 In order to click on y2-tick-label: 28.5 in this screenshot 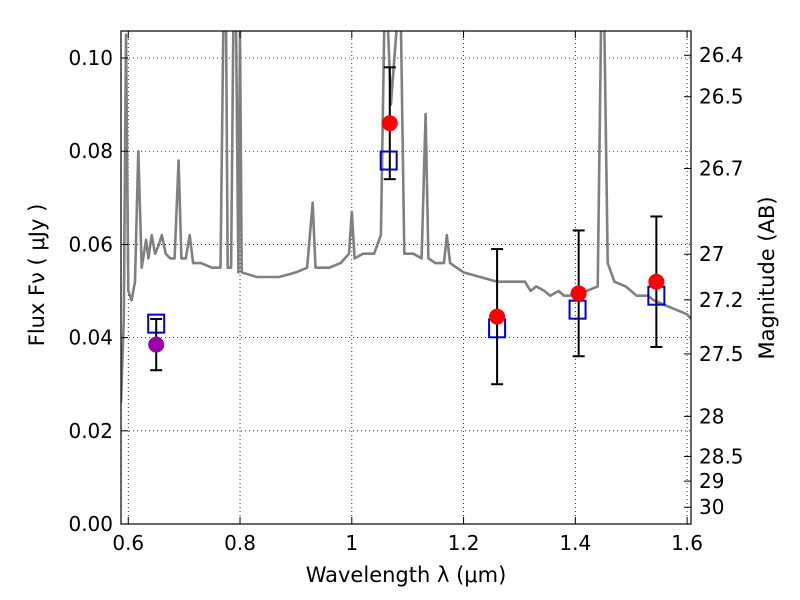, I will do `click(721, 456)`.